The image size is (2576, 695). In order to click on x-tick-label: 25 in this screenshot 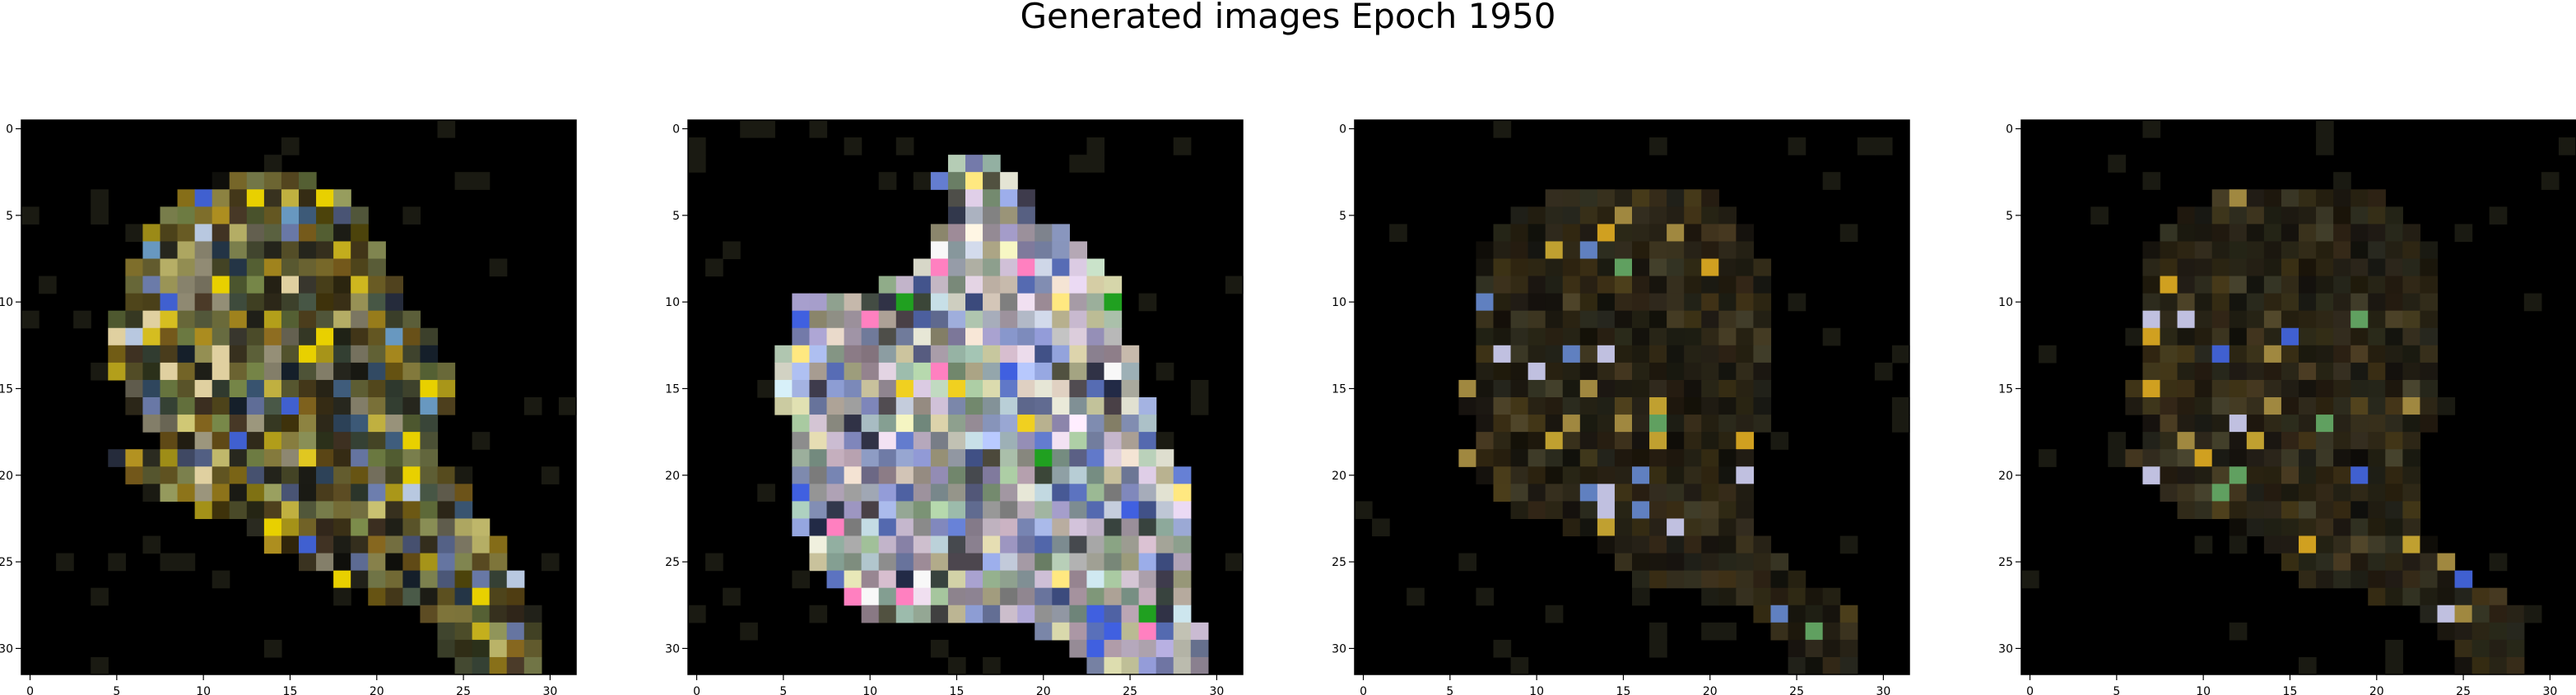, I will do `click(1130, 690)`.